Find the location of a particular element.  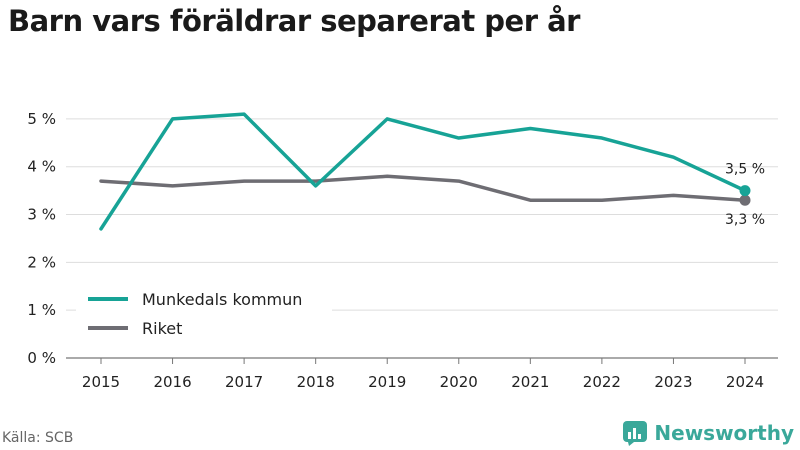

x-axis-tick-labels: 2015 2016 2017 2018 2019 2020 2021 2022 2023 2024 is located at coordinates (423, 382).